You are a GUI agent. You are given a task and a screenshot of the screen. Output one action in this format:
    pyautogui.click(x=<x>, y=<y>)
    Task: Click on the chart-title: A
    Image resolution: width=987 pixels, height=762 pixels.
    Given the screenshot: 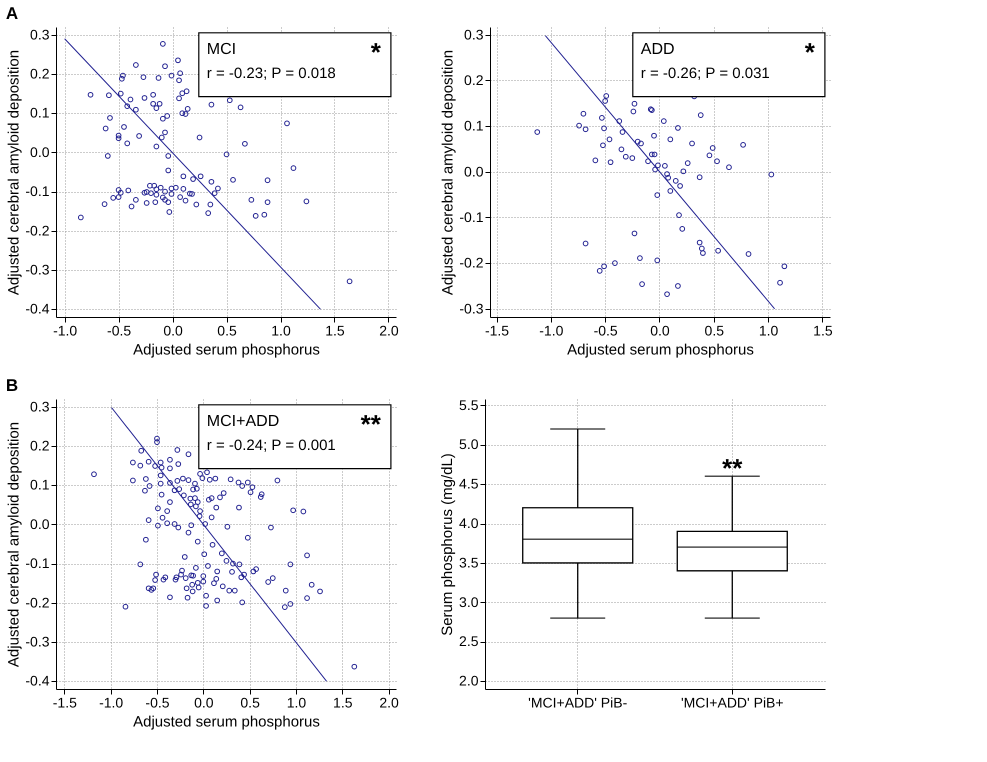 What is the action you would take?
    pyautogui.click(x=12, y=13)
    